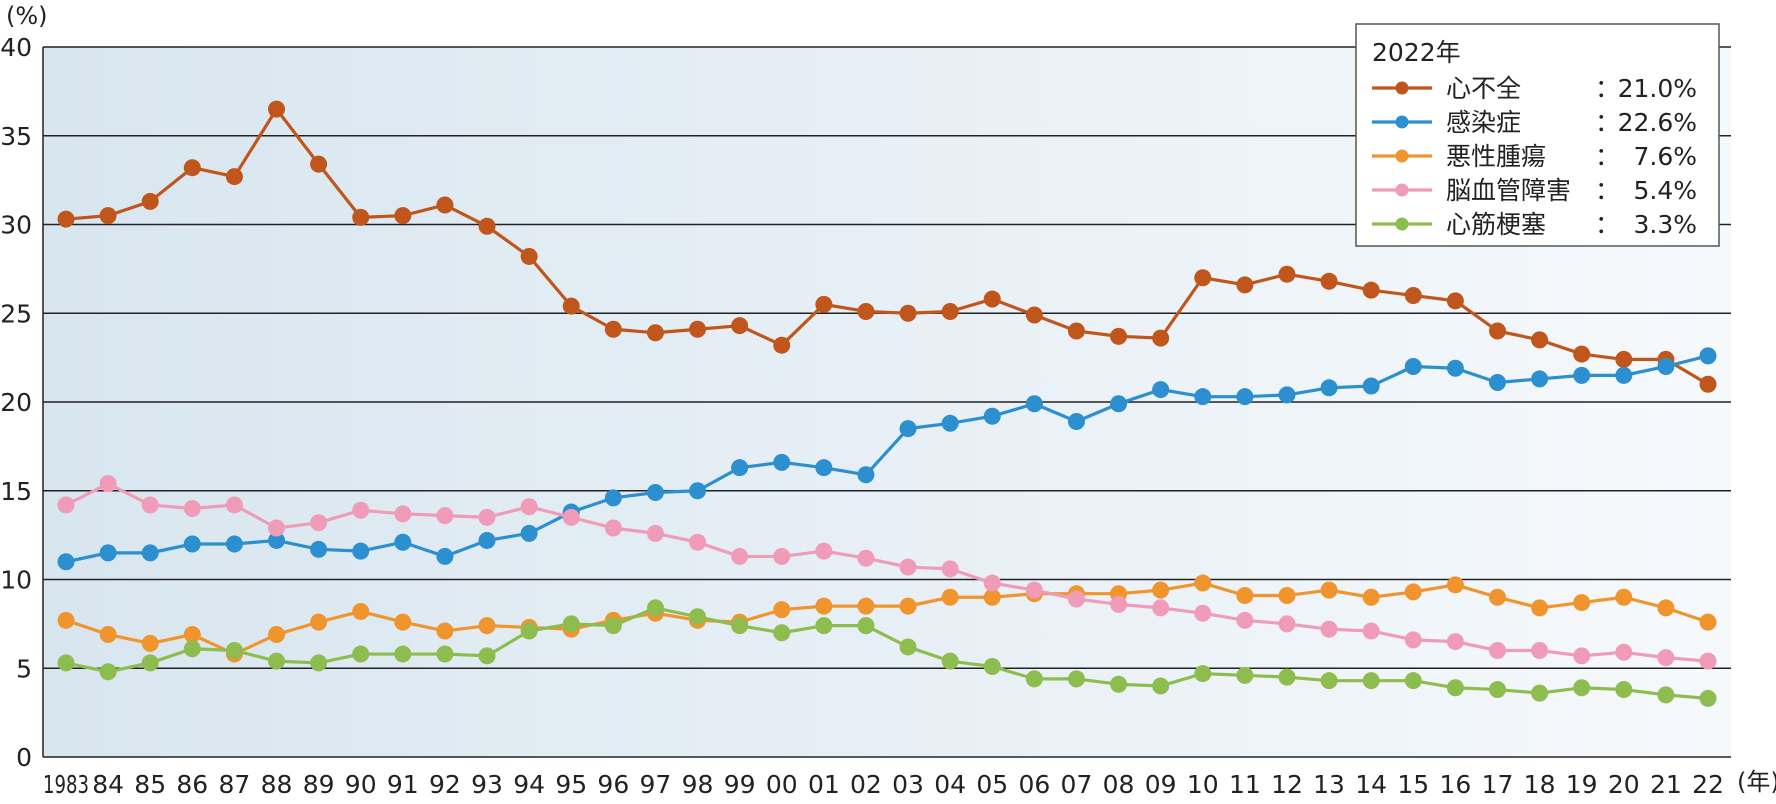 The height and width of the screenshot is (804, 1776). I want to click on x-tick-label: 01, so click(824, 784).